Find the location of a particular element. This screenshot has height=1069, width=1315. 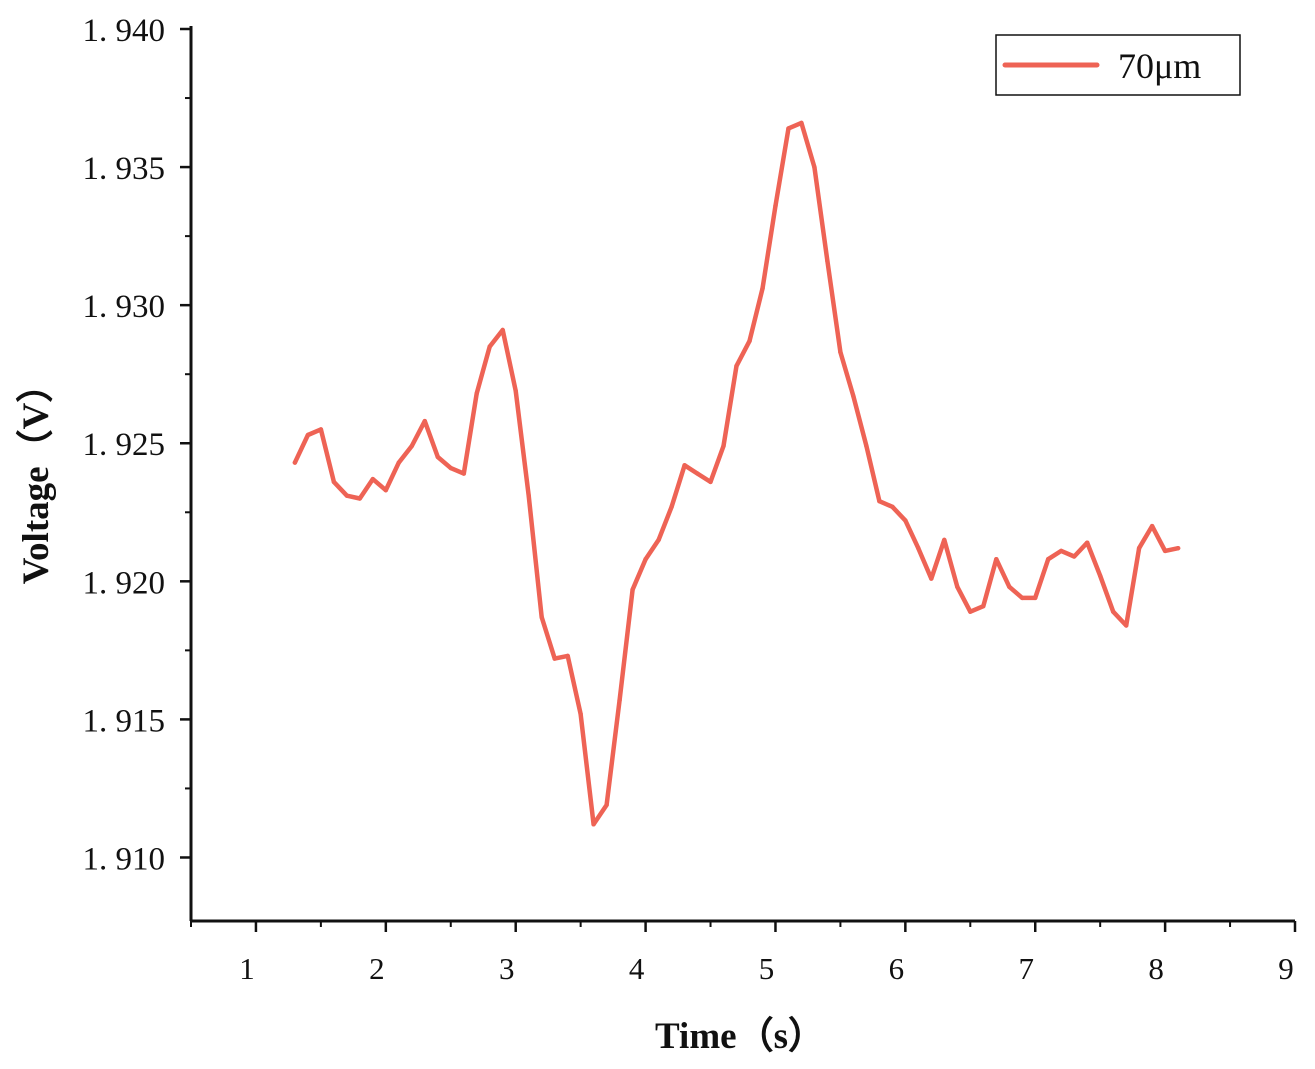

x-tick-label: 4 is located at coordinates (637, 968).